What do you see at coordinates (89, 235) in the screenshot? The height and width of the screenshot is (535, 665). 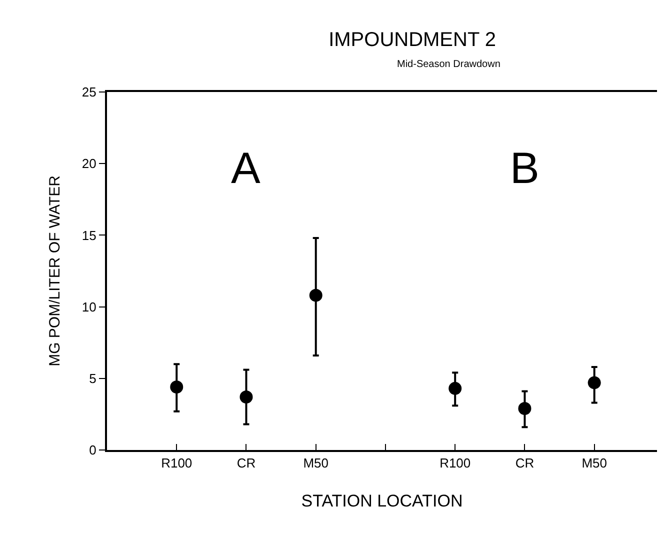 I see `y-tick-label: 15` at bounding box center [89, 235].